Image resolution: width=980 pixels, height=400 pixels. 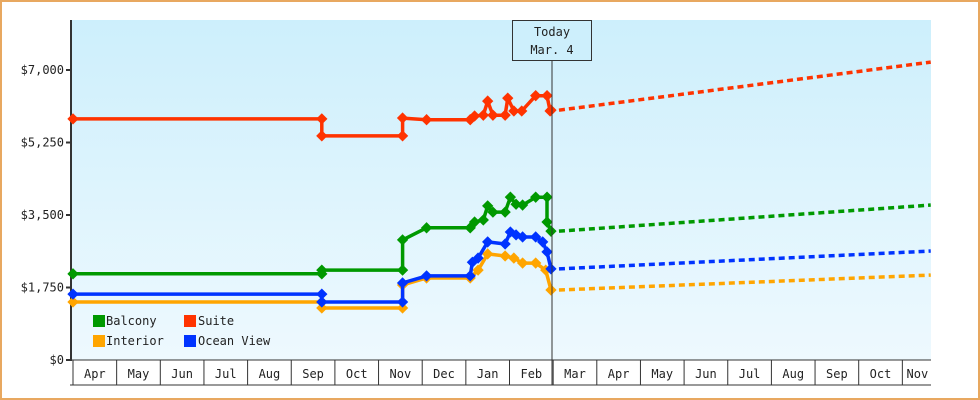 I want to click on y-tick-label: $3,500, so click(x=42, y=215).